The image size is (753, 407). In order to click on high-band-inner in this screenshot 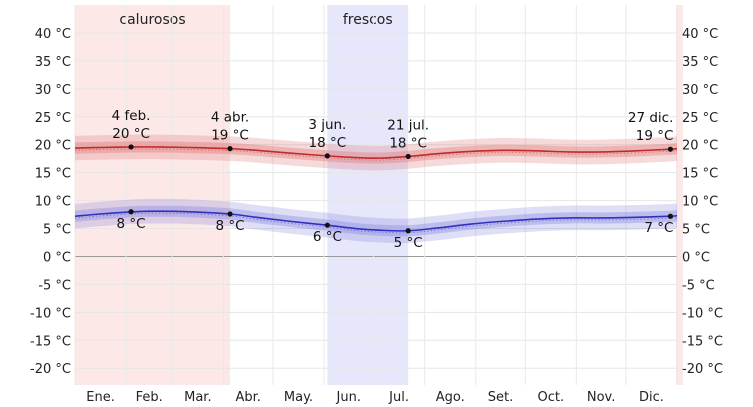, I will do `click(376, 152)`.